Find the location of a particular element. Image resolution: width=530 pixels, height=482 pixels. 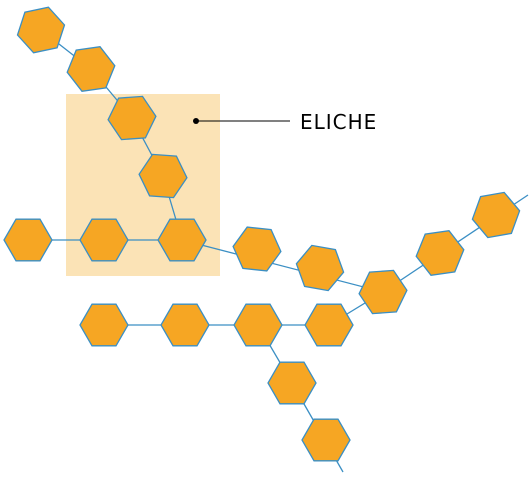

callout-dot is located at coordinates (196, 121).